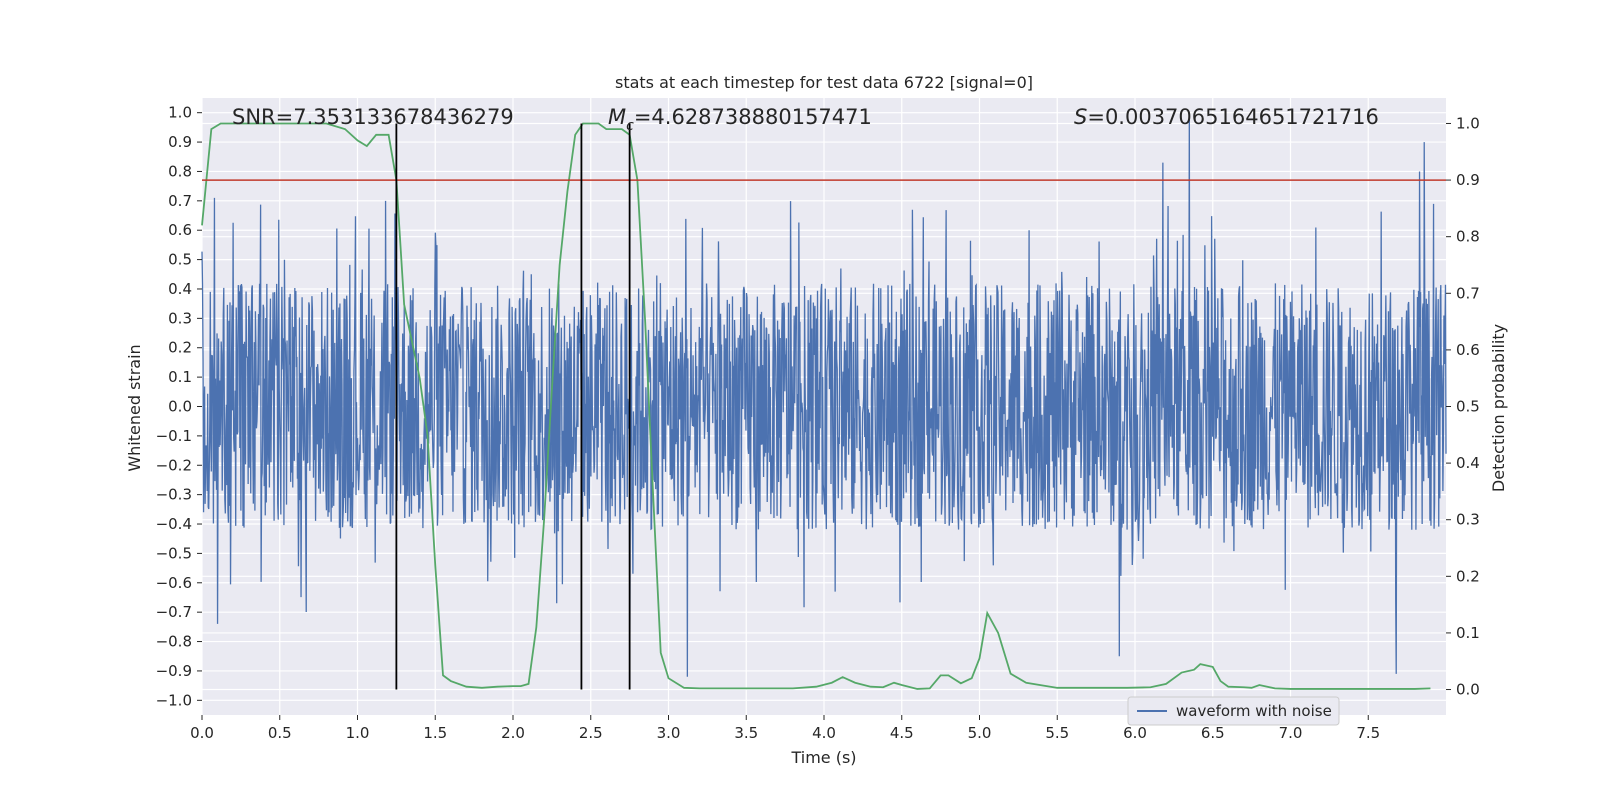  Describe the element at coordinates (180, 201) in the screenshot. I see `y-tick-label: 0.7` at that location.